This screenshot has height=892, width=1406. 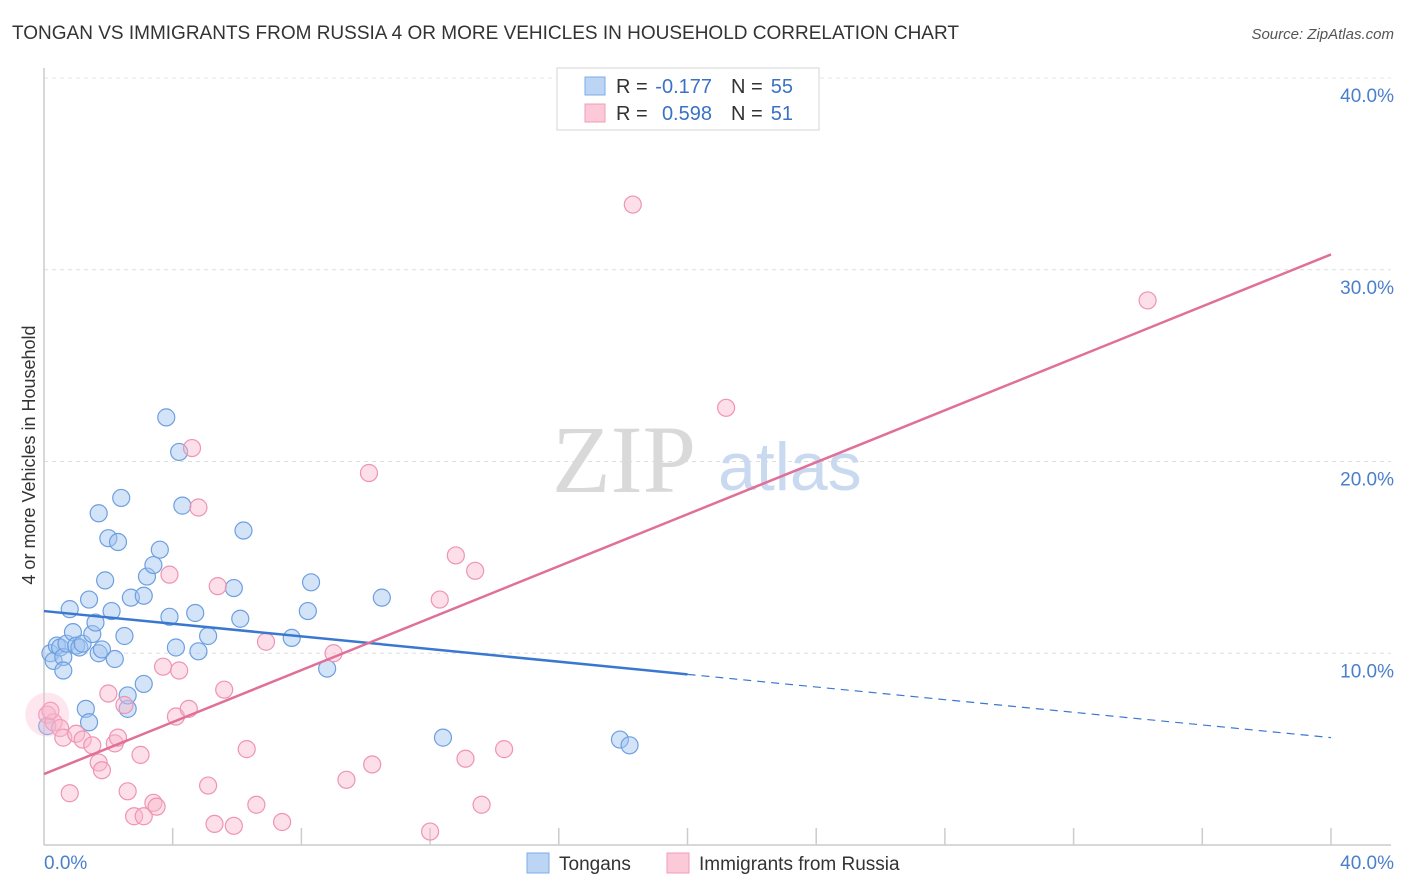 What do you see at coordinates (624, 459) in the screenshot?
I see `watermark-zip: ZIP` at bounding box center [624, 459].